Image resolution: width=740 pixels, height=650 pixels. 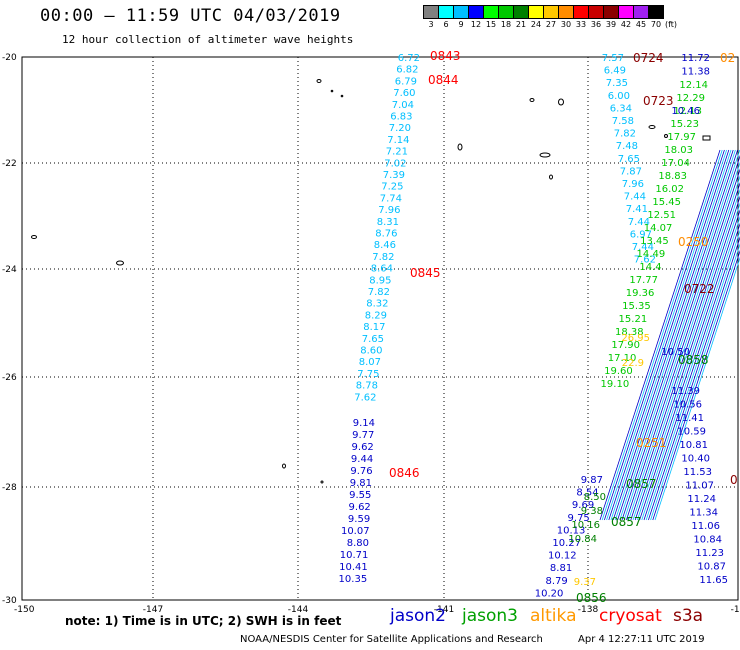 I want to click on swh-value: 9.62, so click(x=363, y=447).